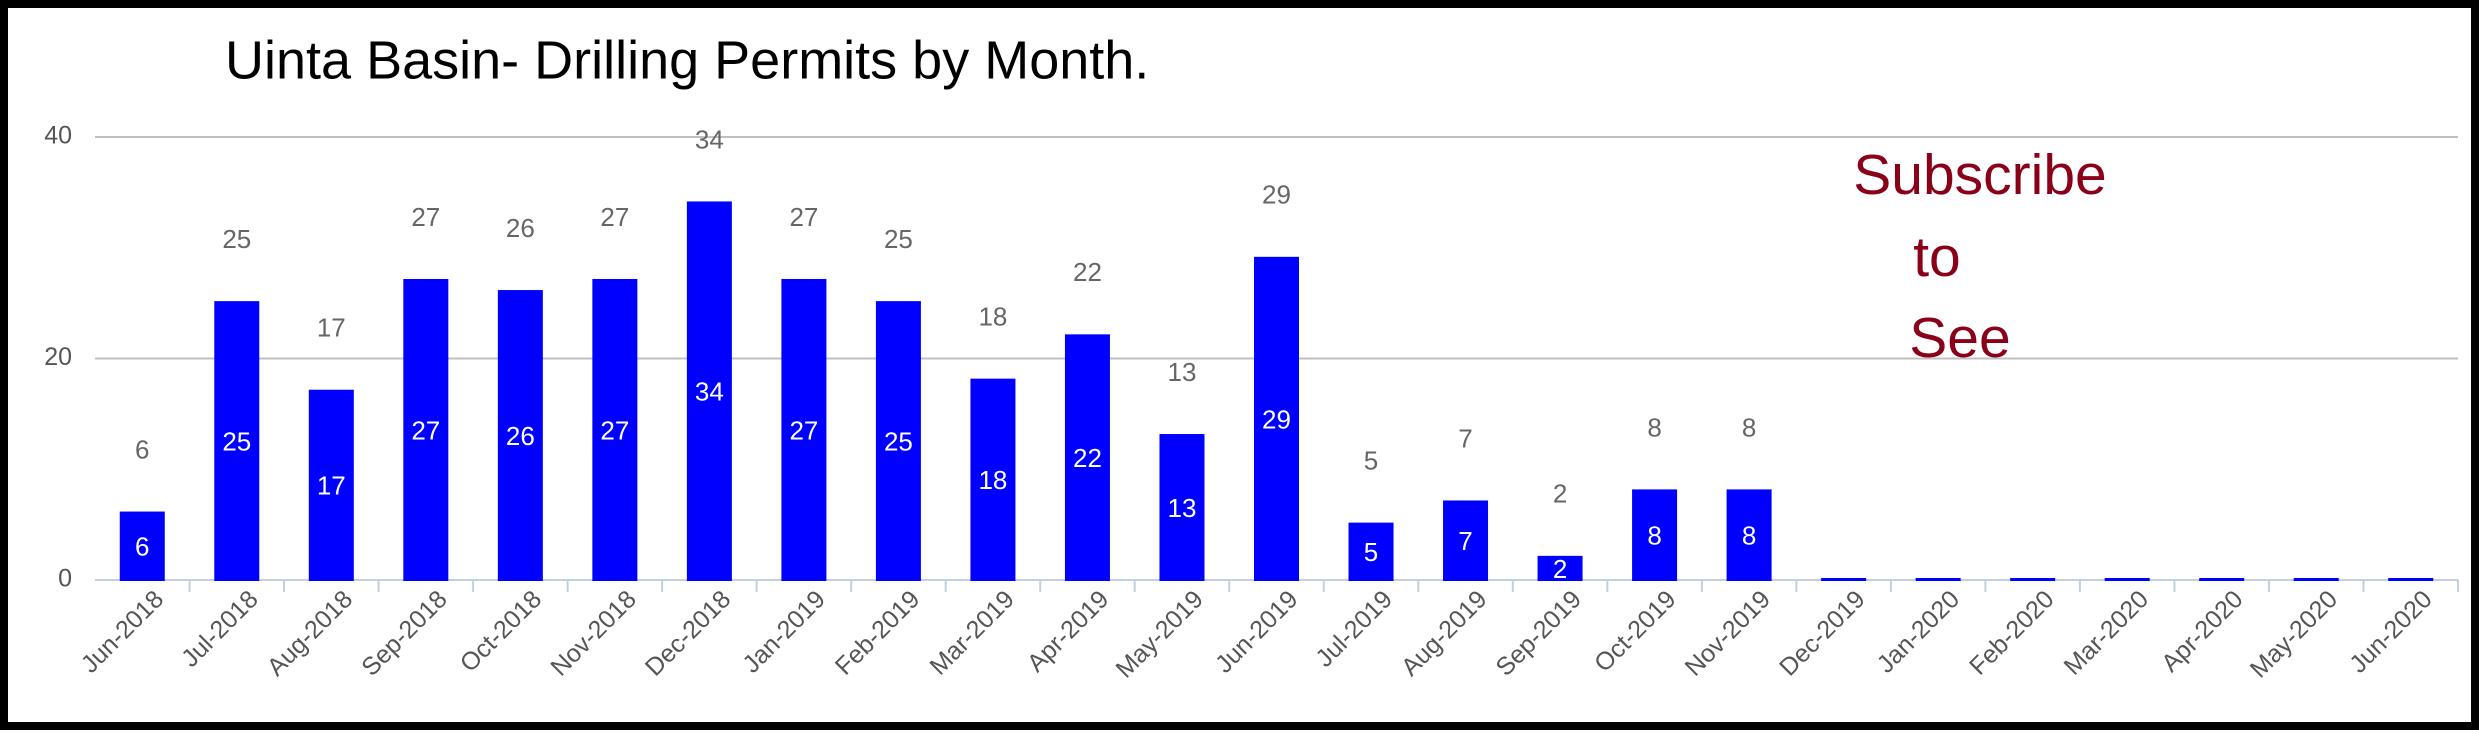  I want to click on data-label-inner: 6, so click(142, 547).